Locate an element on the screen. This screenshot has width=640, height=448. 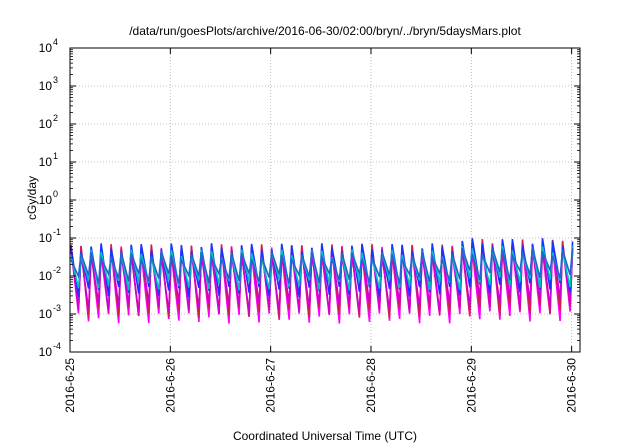
x-axis-label: Coordinated Universal Time (UTC) is located at coordinates (325, 436).